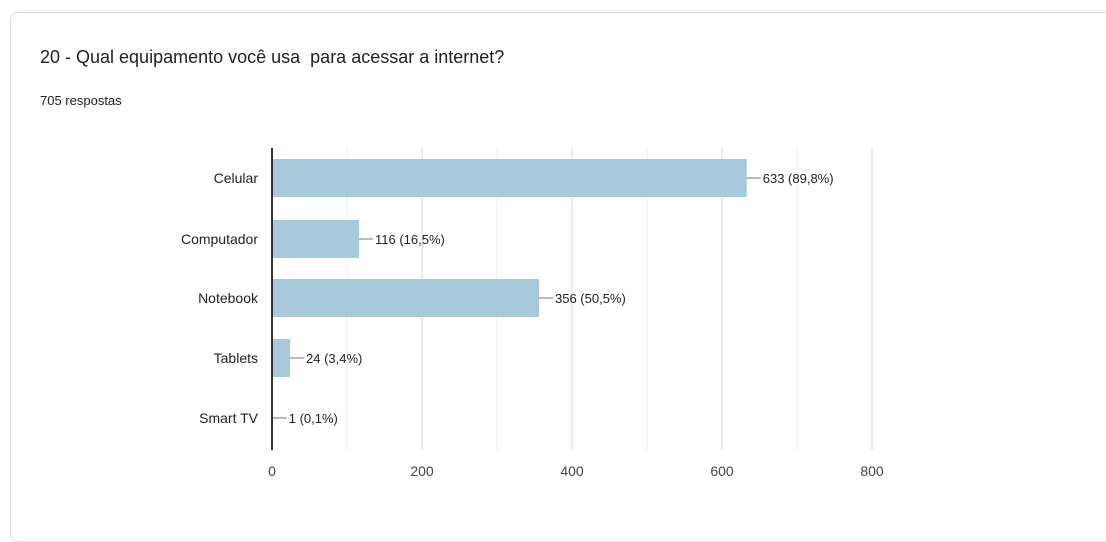  I want to click on x-tick-label: 200, so click(422, 471).